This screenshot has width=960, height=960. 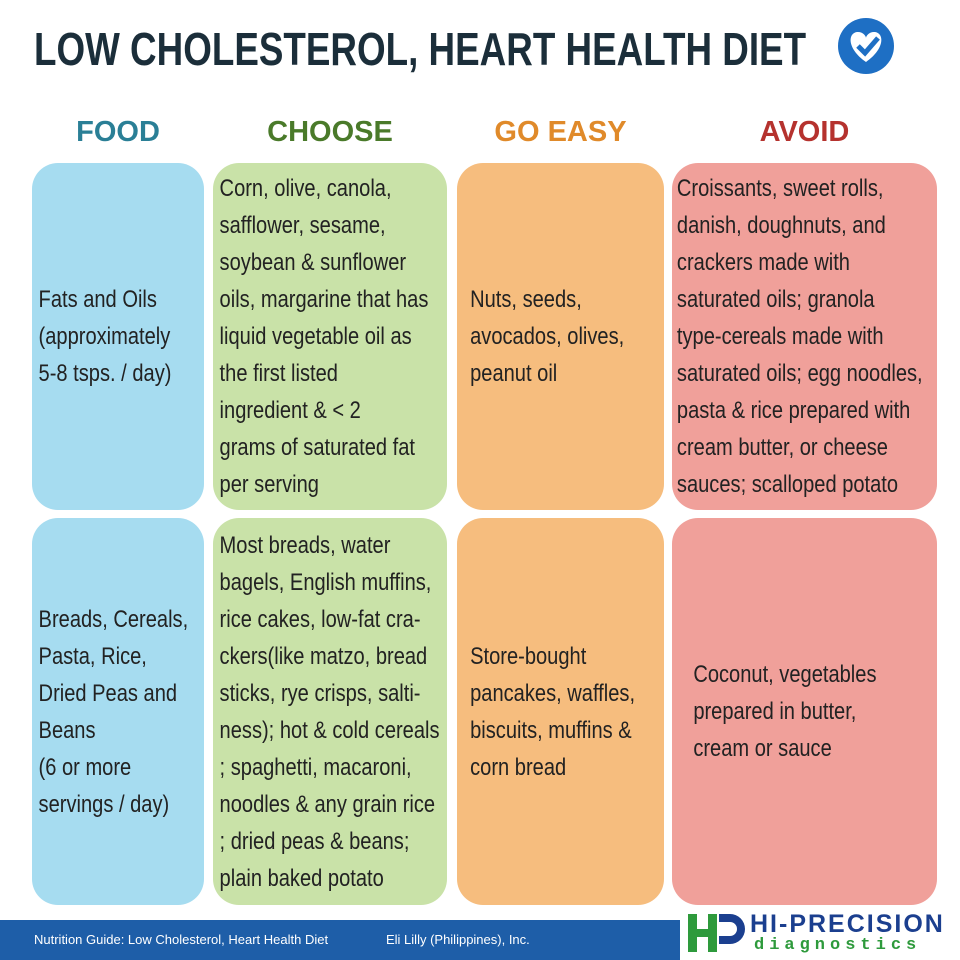 What do you see at coordinates (320, 693) in the screenshot?
I see `text-line: sticks, rye crisps, salti-` at bounding box center [320, 693].